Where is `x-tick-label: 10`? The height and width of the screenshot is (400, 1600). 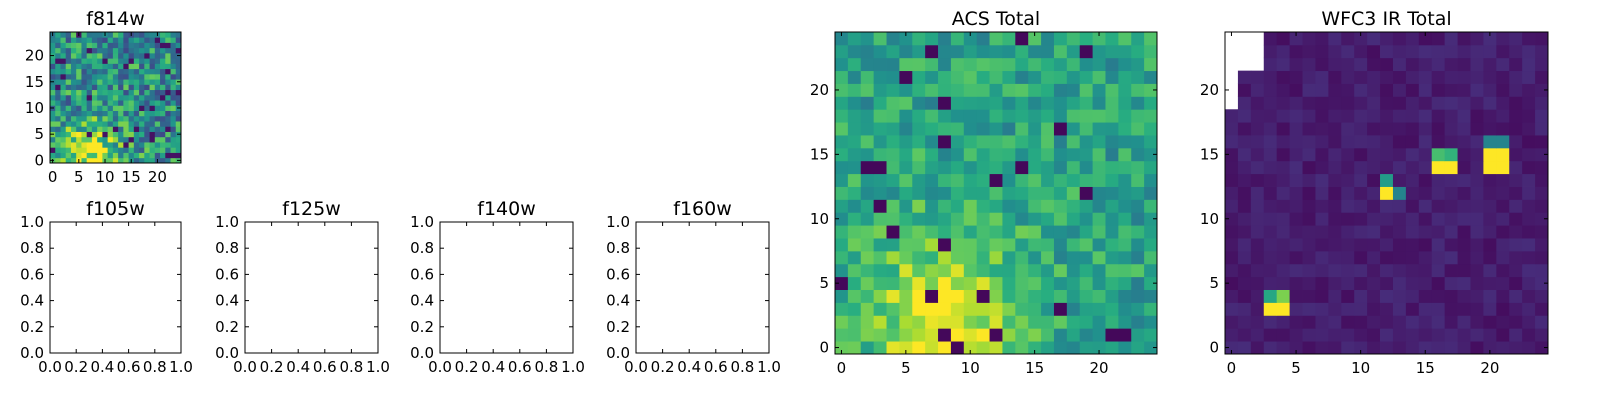 x-tick-label: 10 is located at coordinates (1360, 368).